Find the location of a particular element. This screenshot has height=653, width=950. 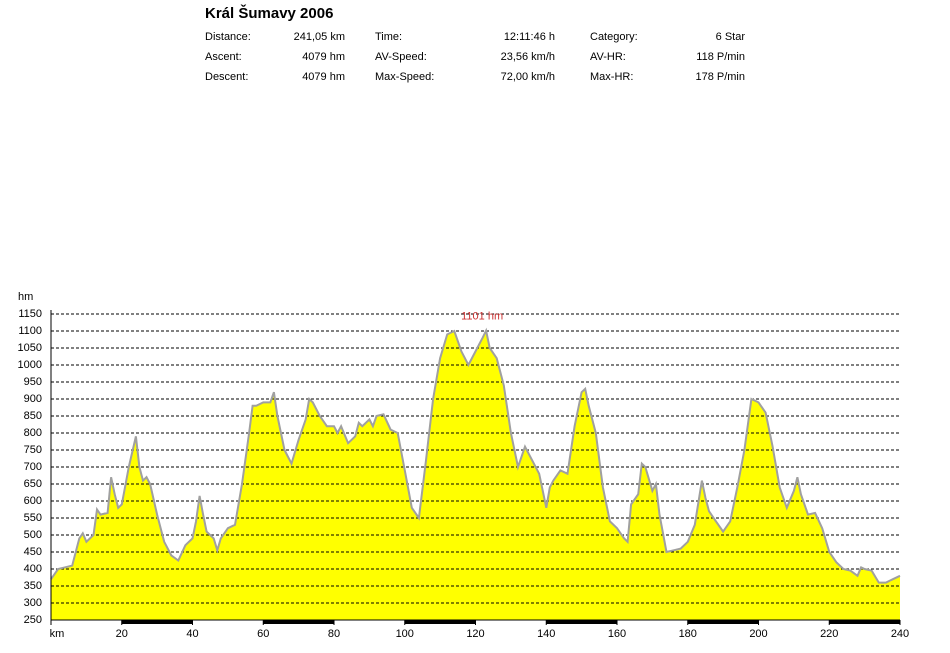

x-tick-label: 180 is located at coordinates (688, 634).